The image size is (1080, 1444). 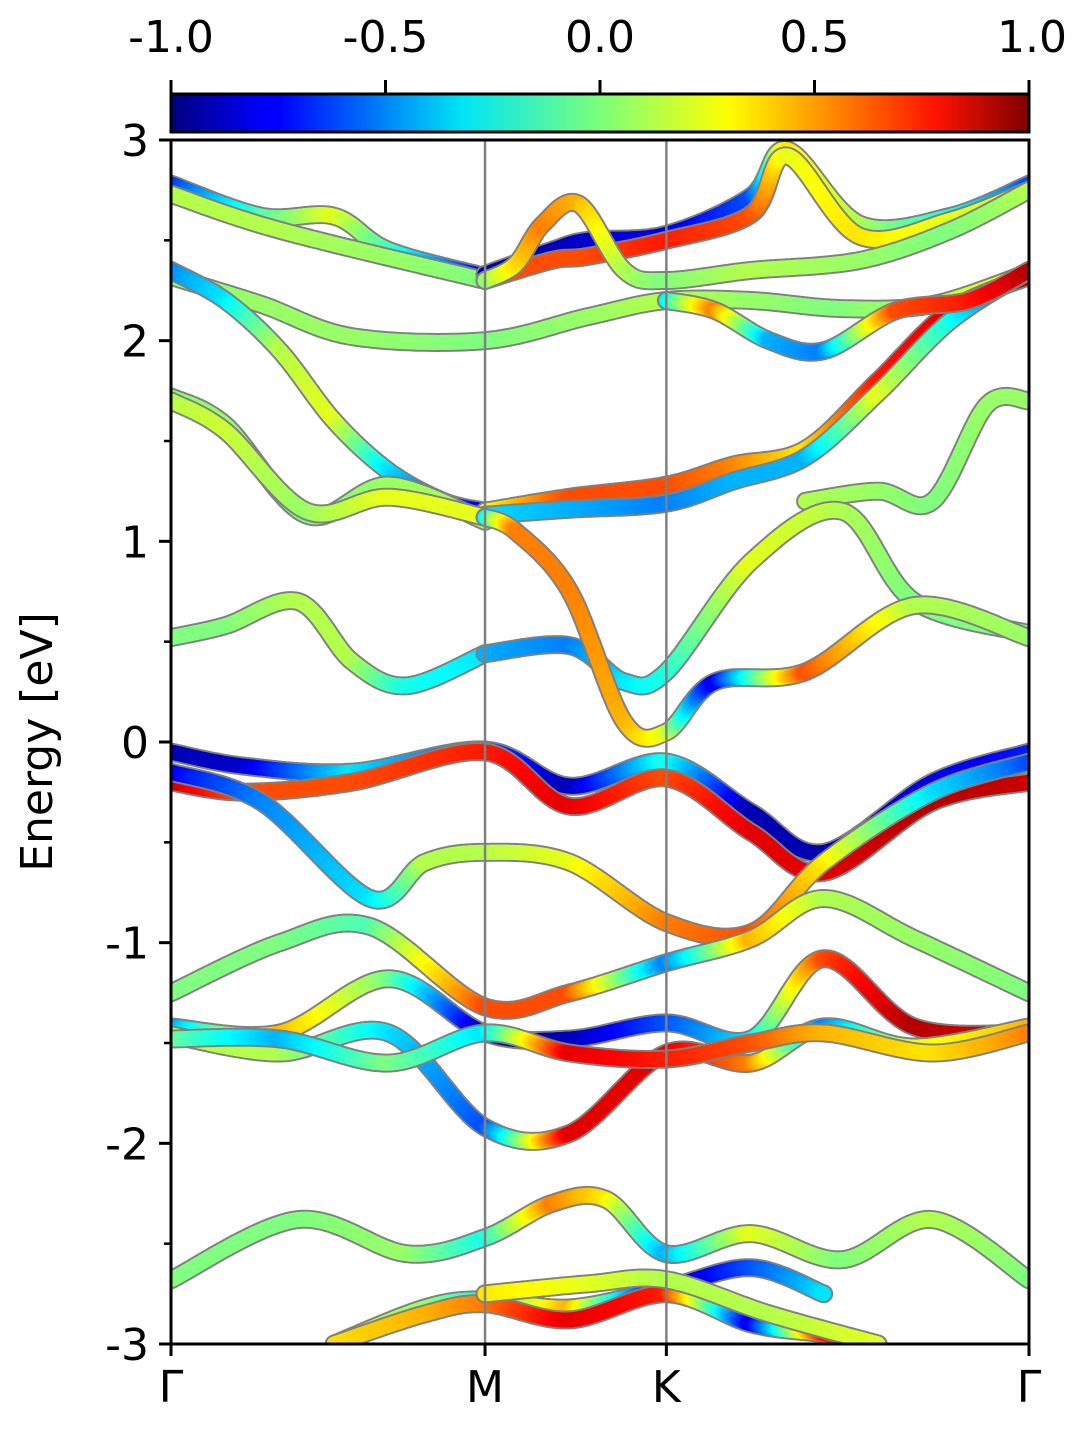 What do you see at coordinates (815, 37) in the screenshot?
I see `colorbar-tick-label: 0.5` at bounding box center [815, 37].